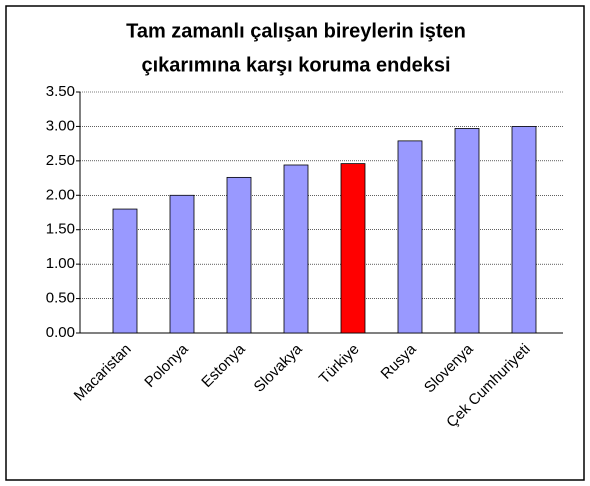  What do you see at coordinates (60, 194) in the screenshot?
I see `y-tick-label: 2.00` at bounding box center [60, 194].